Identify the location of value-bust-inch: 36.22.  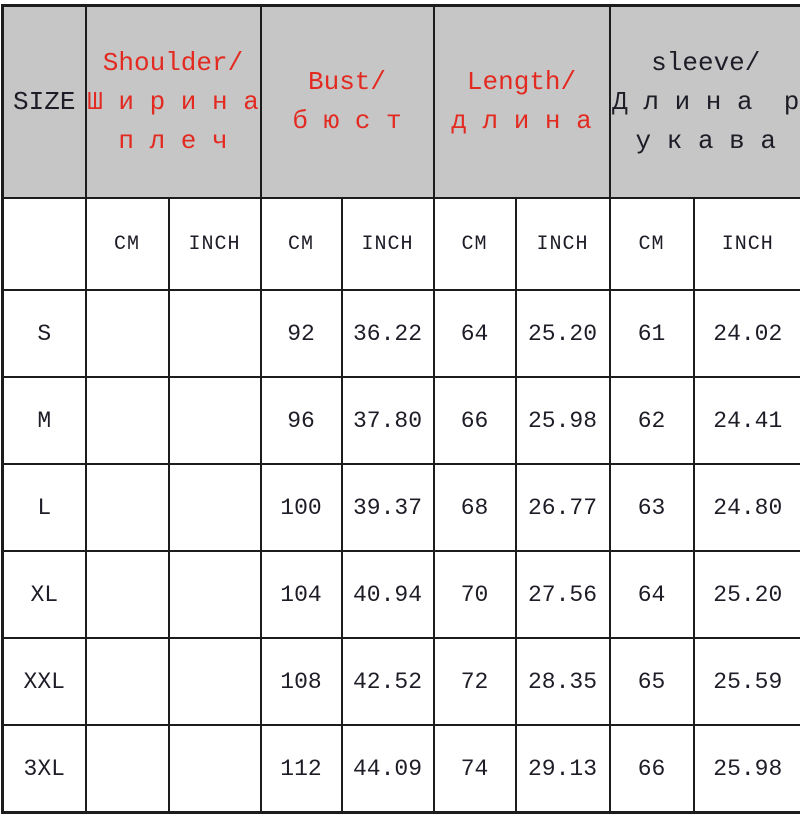
(388, 333).